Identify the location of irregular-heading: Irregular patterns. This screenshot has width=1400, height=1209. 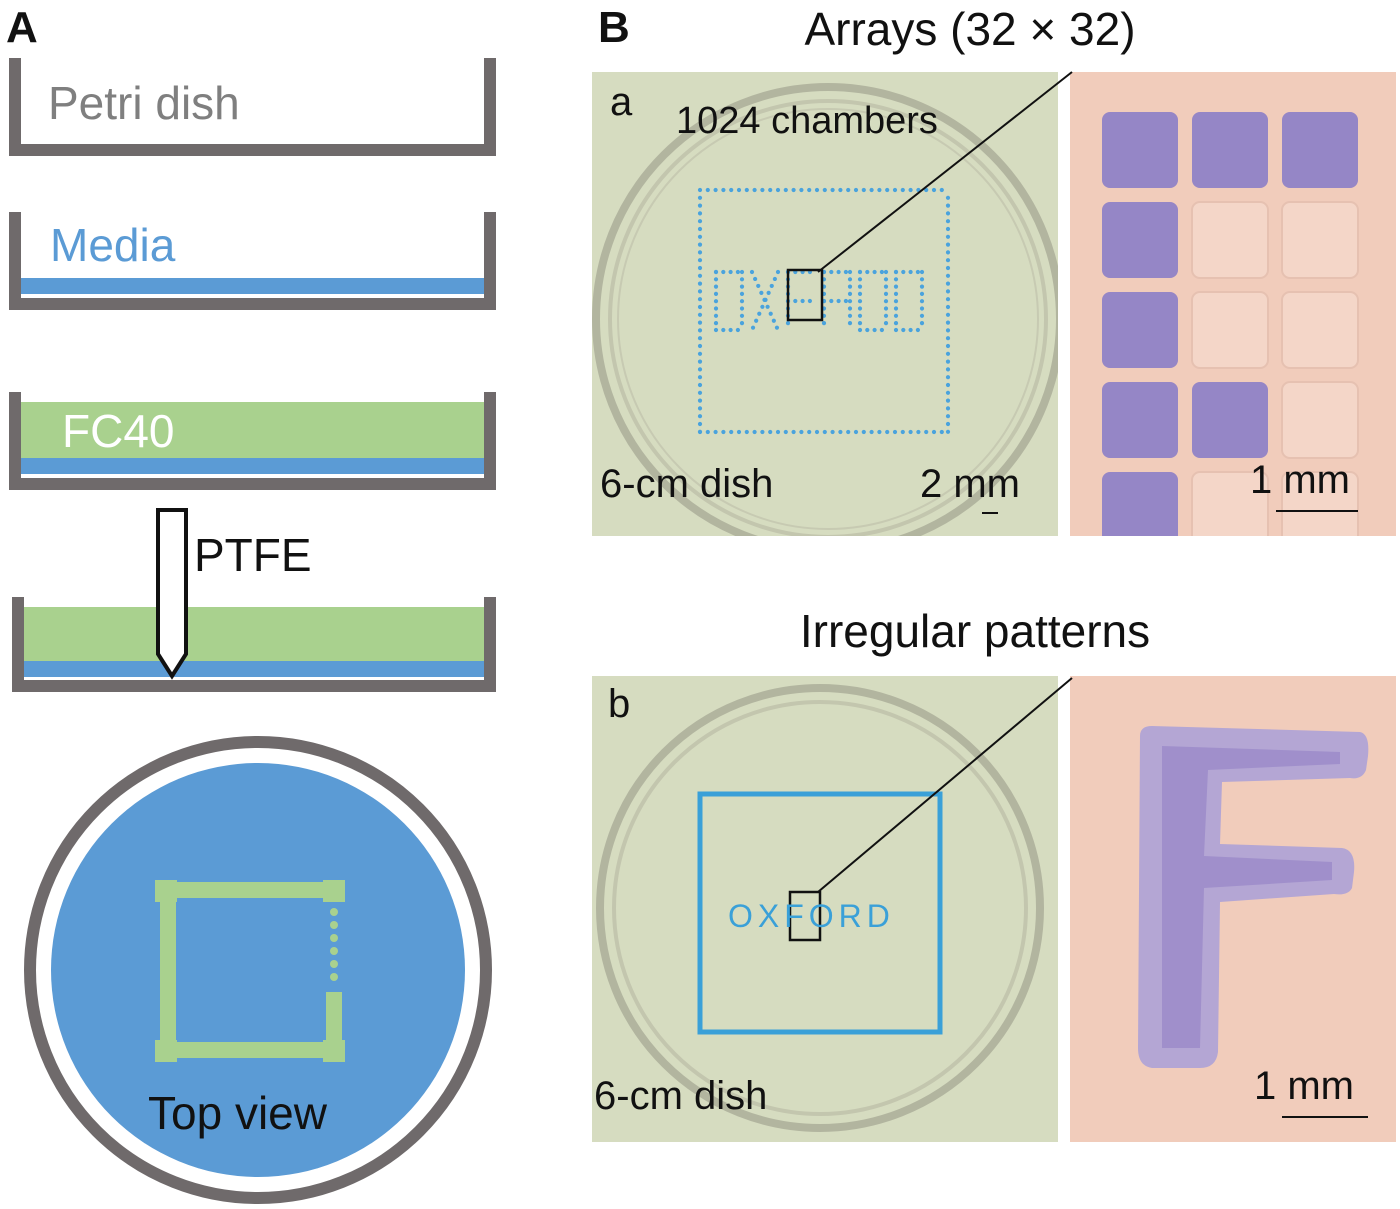
(975, 631).